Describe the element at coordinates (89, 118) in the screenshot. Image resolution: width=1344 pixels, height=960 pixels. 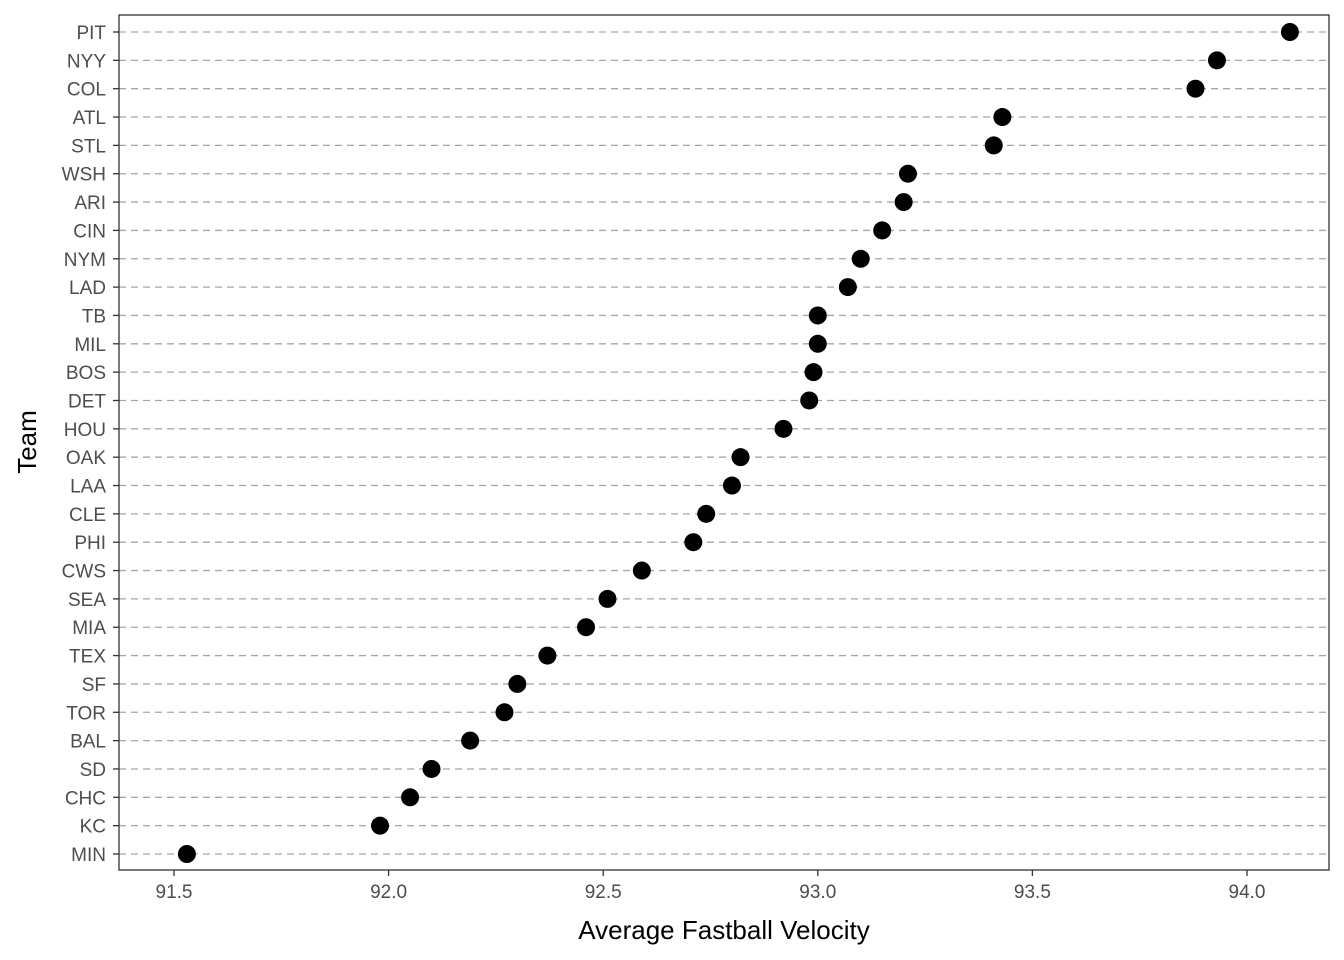
I see `y-tick-label-atl: ATL` at that location.